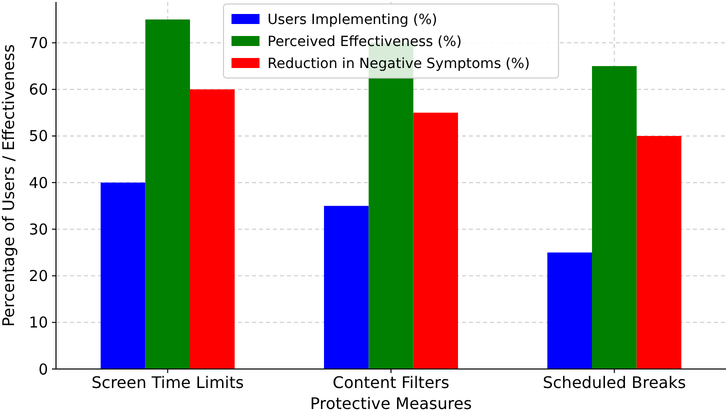 The image size is (728, 414). What do you see at coordinates (9, 185) in the screenshot?
I see `y-axis-title: Percentage of Users / Effectiveness` at bounding box center [9, 185].